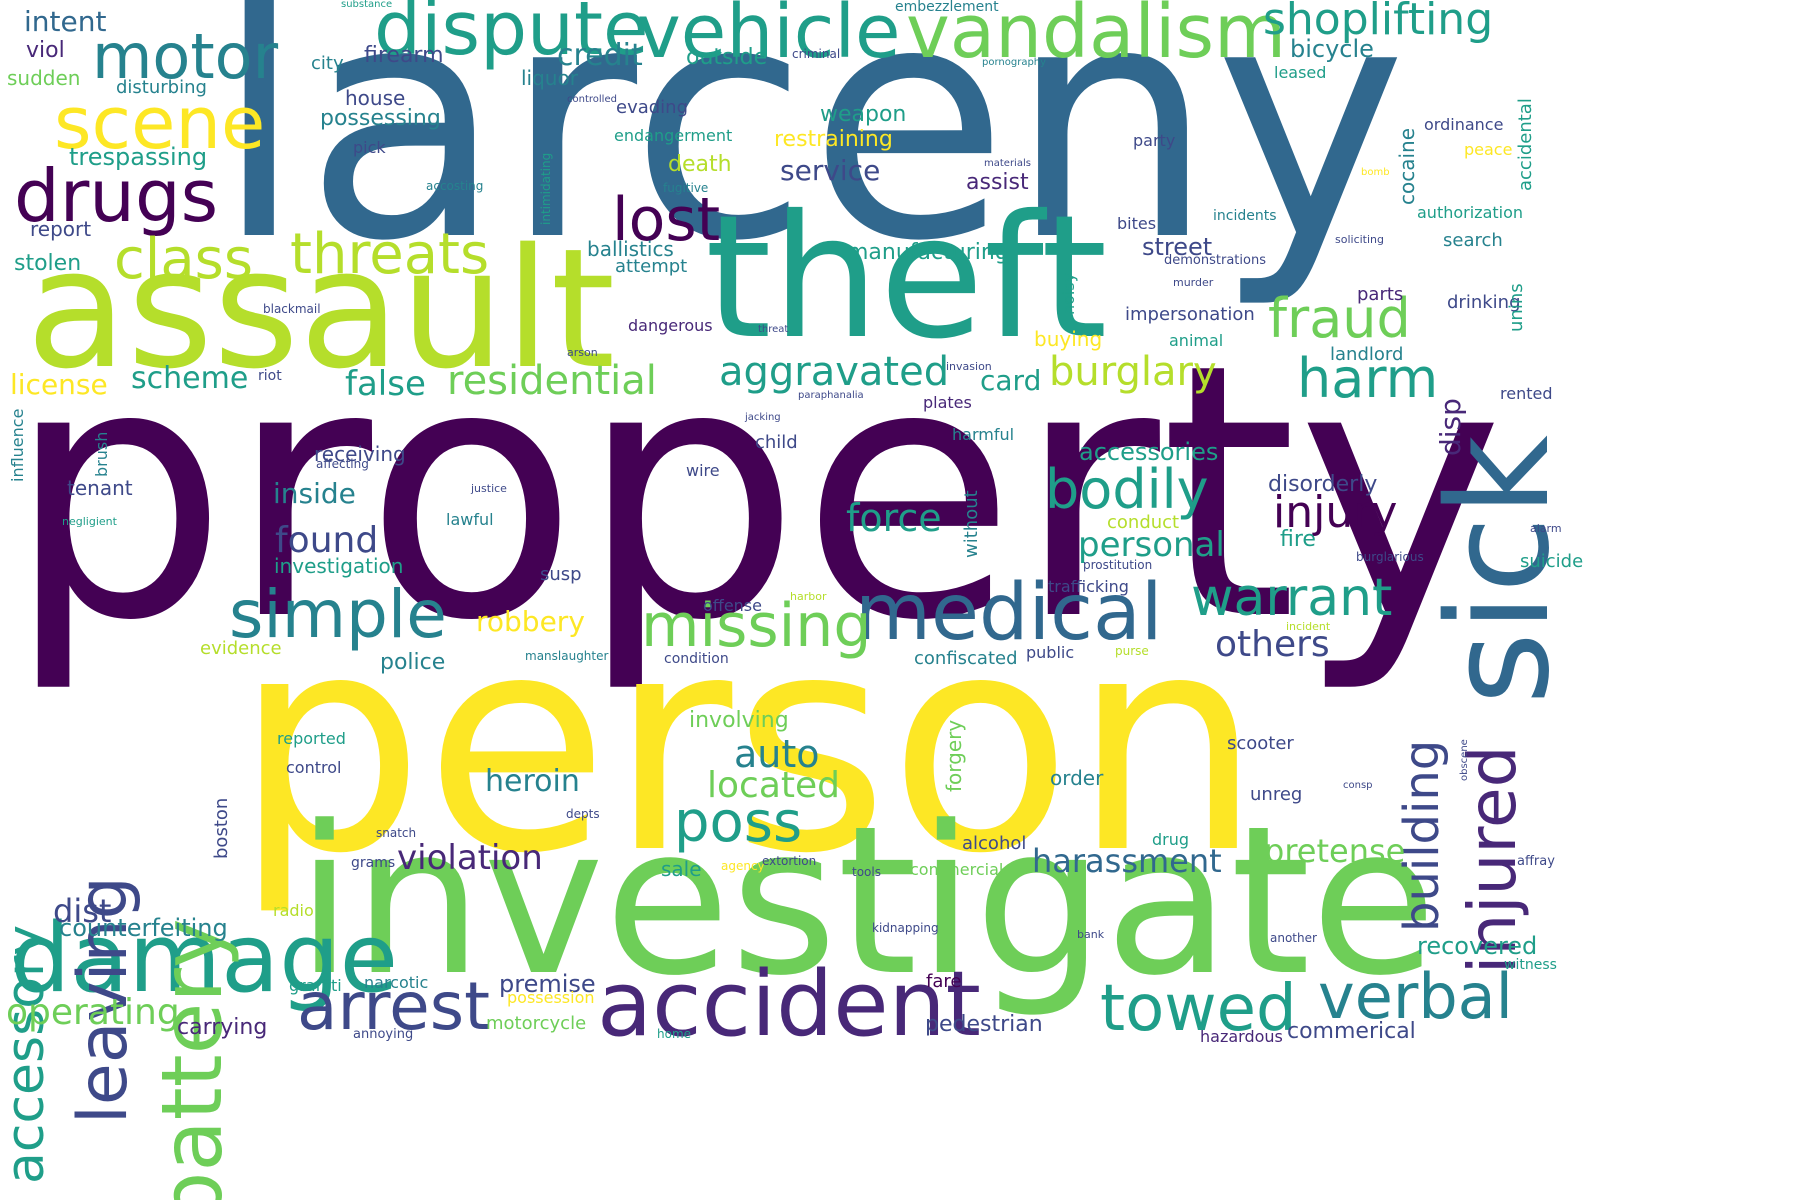  What do you see at coordinates (738, 822) in the screenshot?
I see `word-poss: poss` at bounding box center [738, 822].